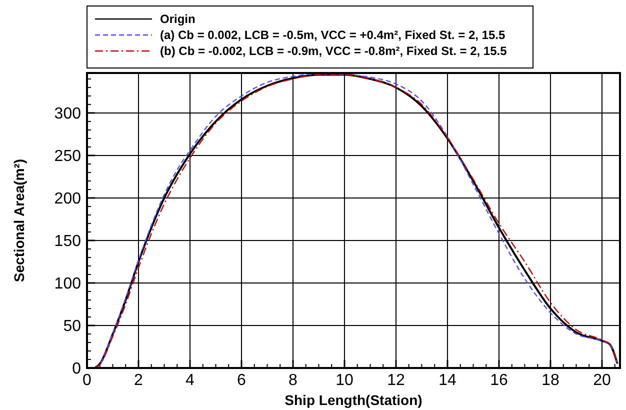 The width and height of the screenshot is (626, 410). I want to click on y-tick-label: 0, so click(77, 369).